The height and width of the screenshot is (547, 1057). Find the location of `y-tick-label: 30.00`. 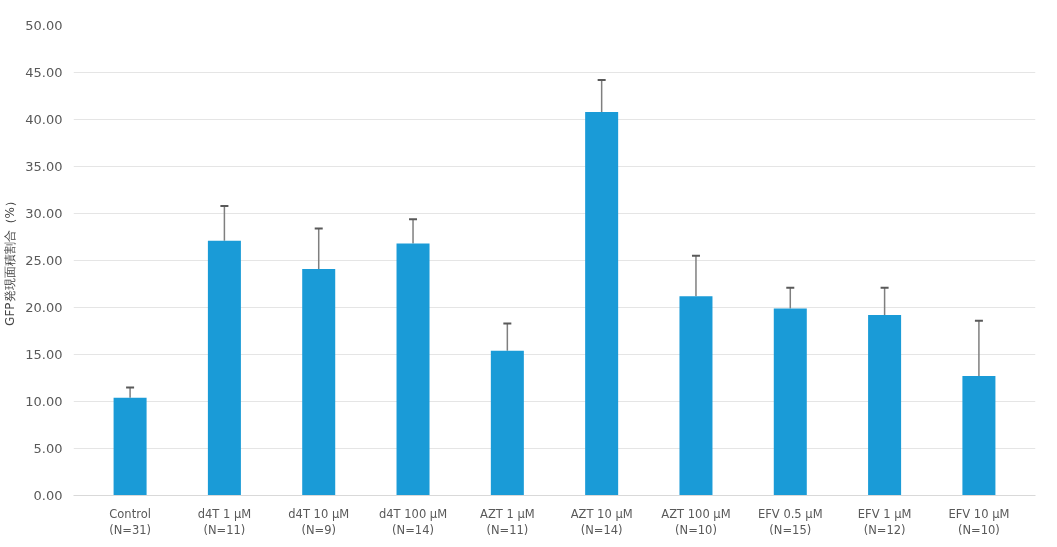

y-tick-label: 30.00 is located at coordinates (44, 213).